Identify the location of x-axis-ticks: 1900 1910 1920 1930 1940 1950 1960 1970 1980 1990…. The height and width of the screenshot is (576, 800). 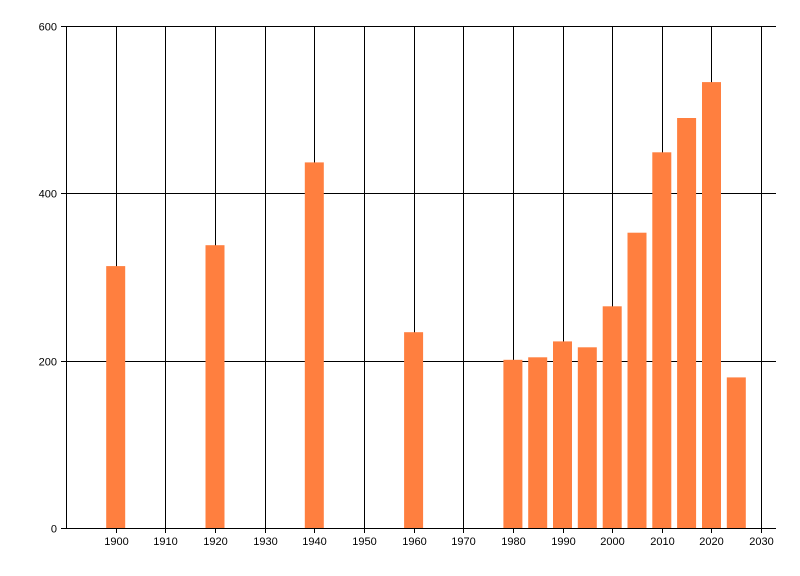
(439, 538).